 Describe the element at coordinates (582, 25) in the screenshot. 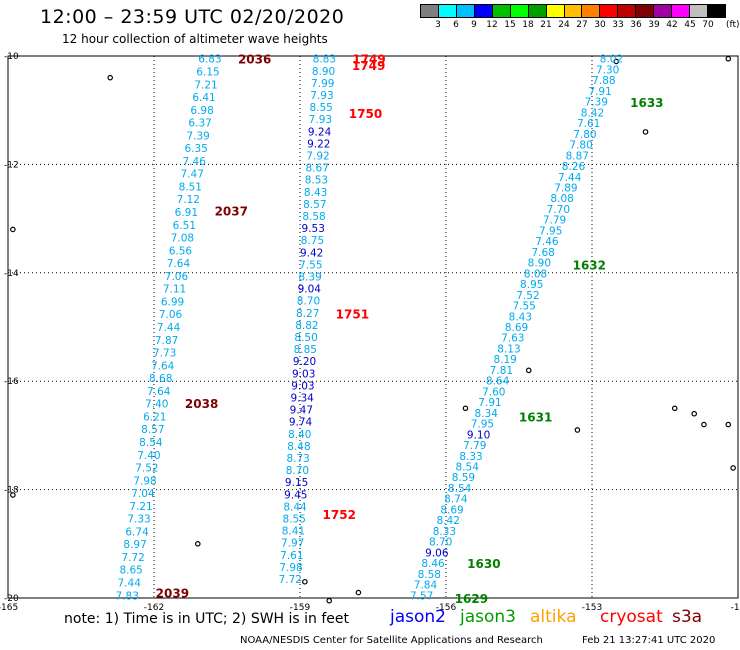

I see `legend-value: 27` at that location.